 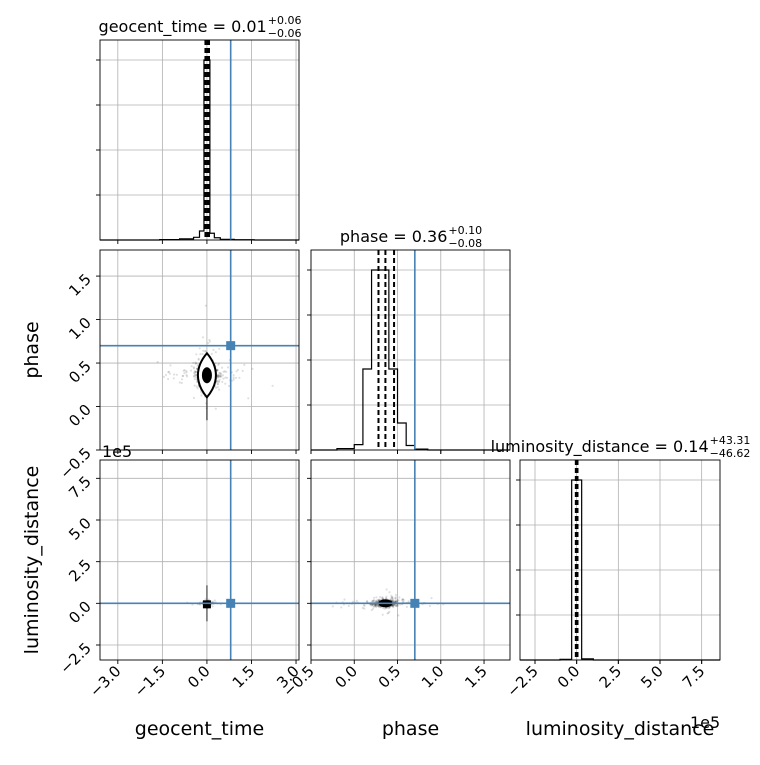 What do you see at coordinates (80, 529) in the screenshot?
I see `y-tick-label: 5.0` at bounding box center [80, 529].